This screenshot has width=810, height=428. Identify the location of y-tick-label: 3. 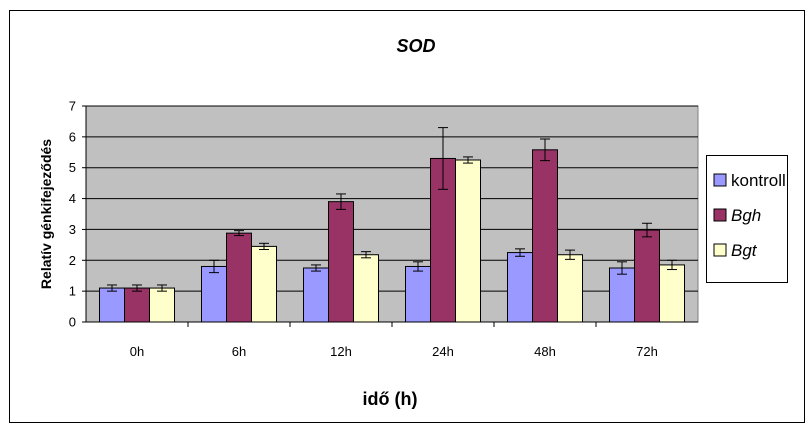
(72, 229).